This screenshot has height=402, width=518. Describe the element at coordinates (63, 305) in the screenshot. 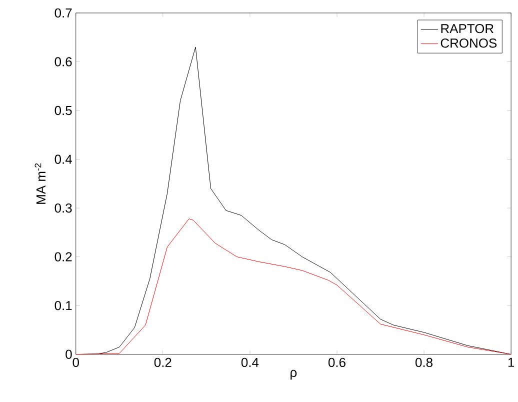

I see `y-tick-label: 0.1` at that location.